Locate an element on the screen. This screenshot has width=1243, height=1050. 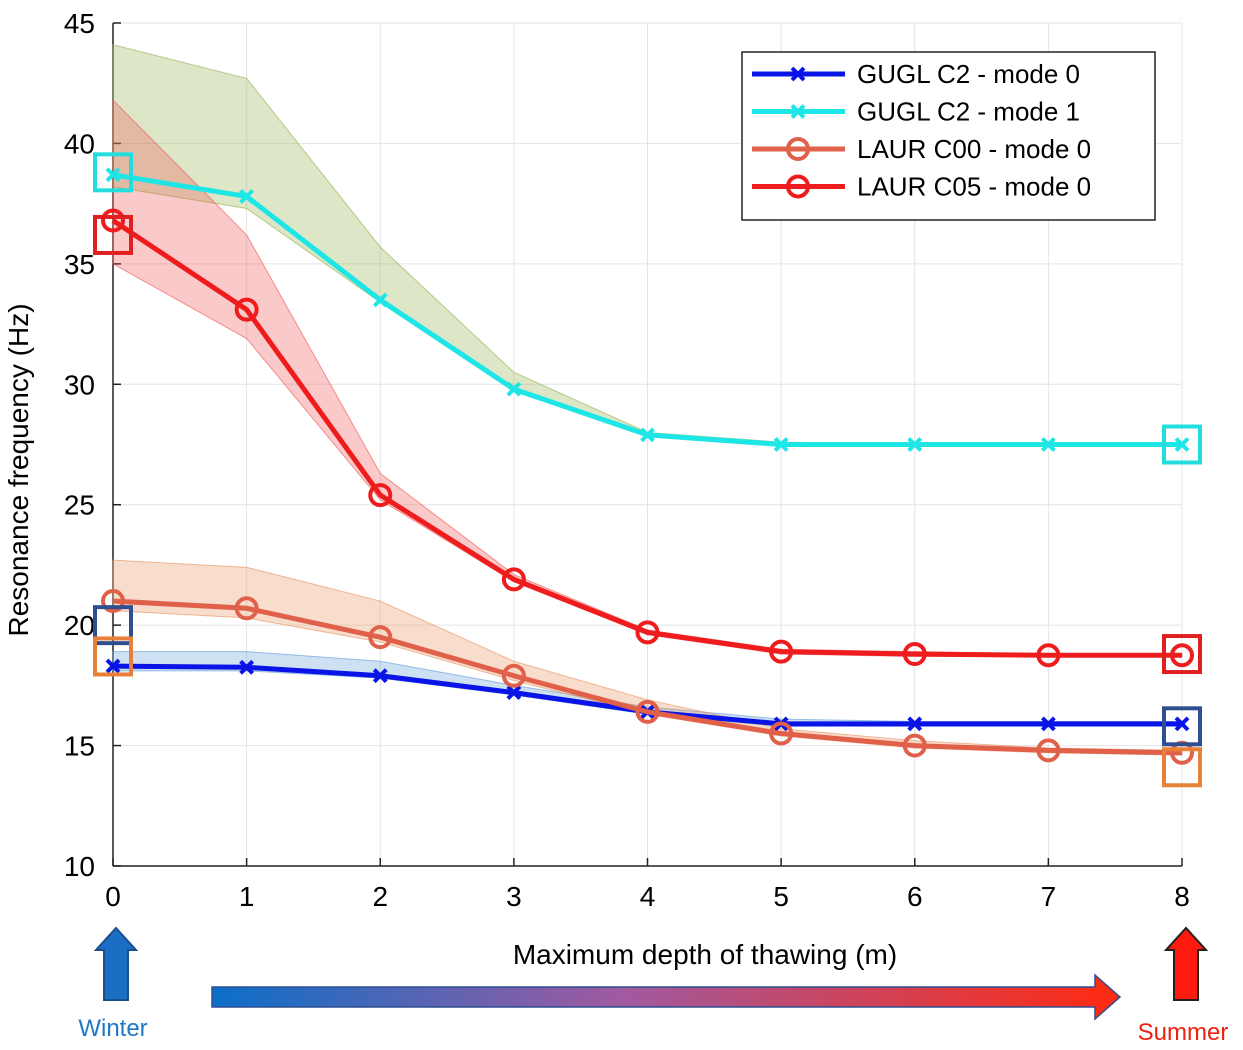
x-tick-label: 1 is located at coordinates (247, 896).